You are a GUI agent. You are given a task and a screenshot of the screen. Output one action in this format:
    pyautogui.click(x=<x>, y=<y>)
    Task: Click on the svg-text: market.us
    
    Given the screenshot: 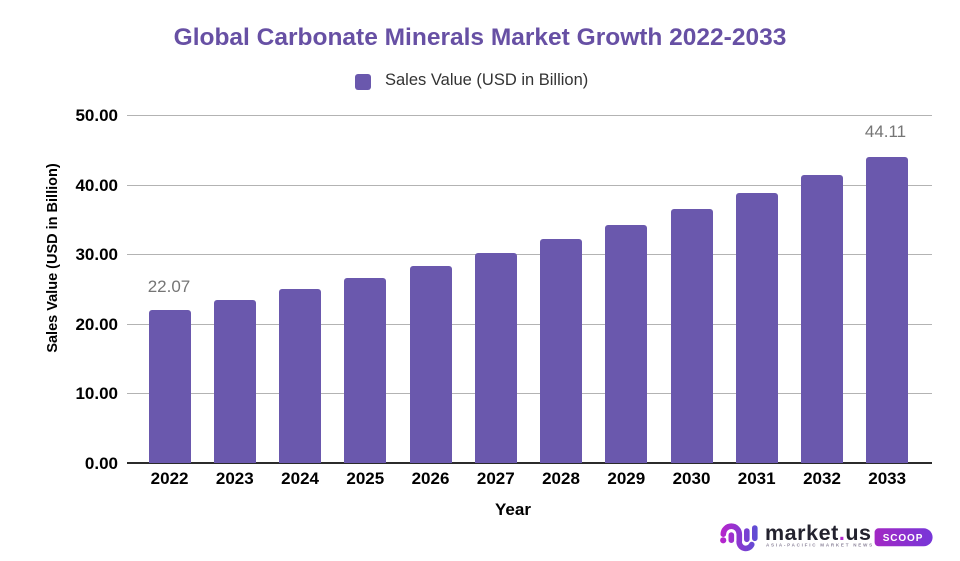 What is the action you would take?
    pyautogui.click(x=818, y=533)
    